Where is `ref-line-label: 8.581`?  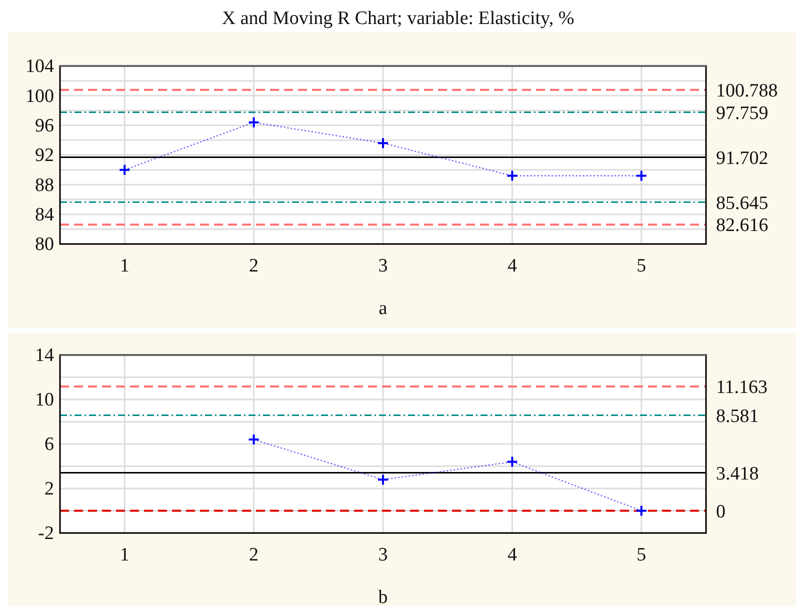 ref-line-label: 8.581 is located at coordinates (737, 416).